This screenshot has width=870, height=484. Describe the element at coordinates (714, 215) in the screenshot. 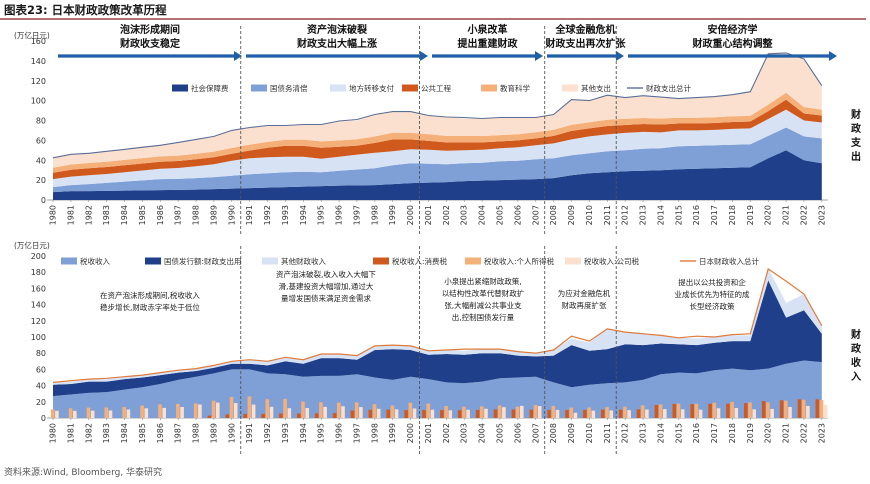

I see `expenditure-xtick: 2017` at that location.